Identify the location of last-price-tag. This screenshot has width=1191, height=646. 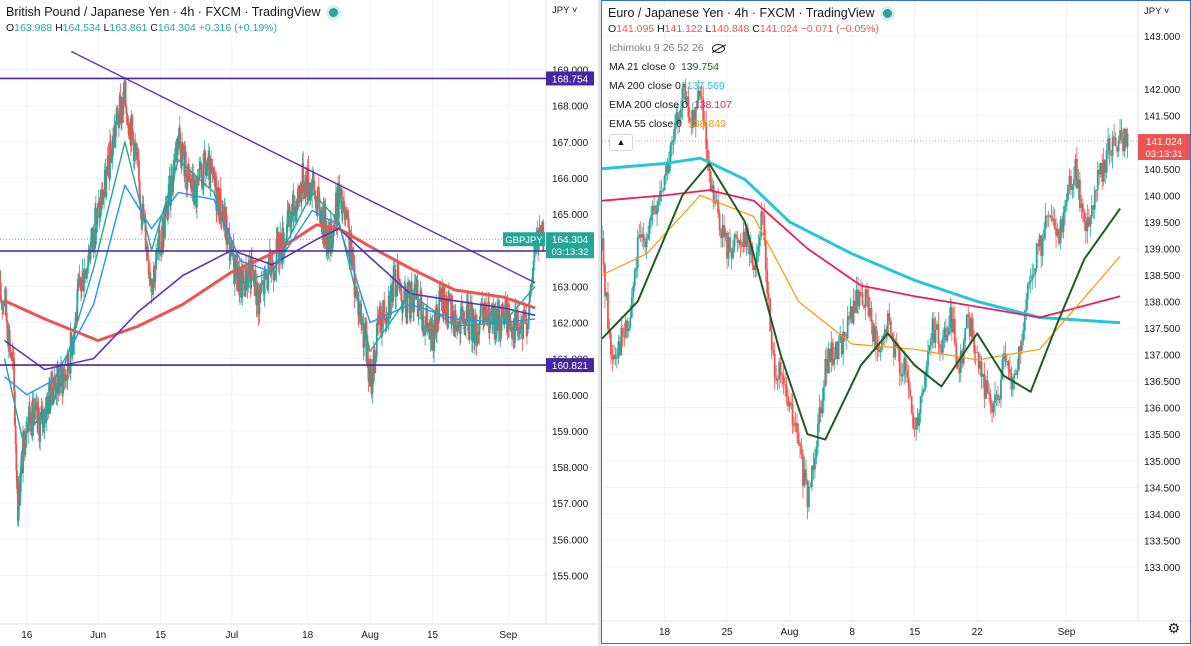
(570, 245).